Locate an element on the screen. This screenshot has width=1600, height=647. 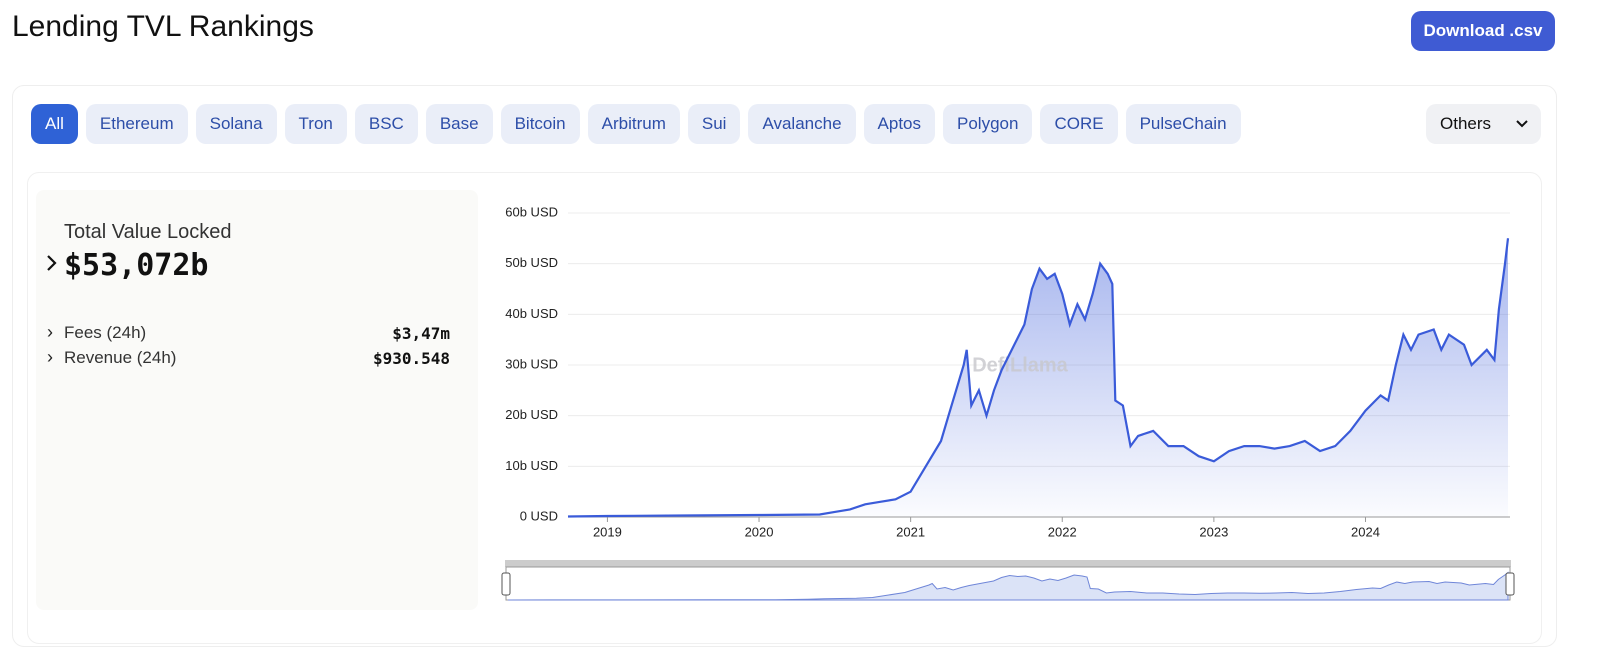
chain-tab: Polygon is located at coordinates (988, 124).